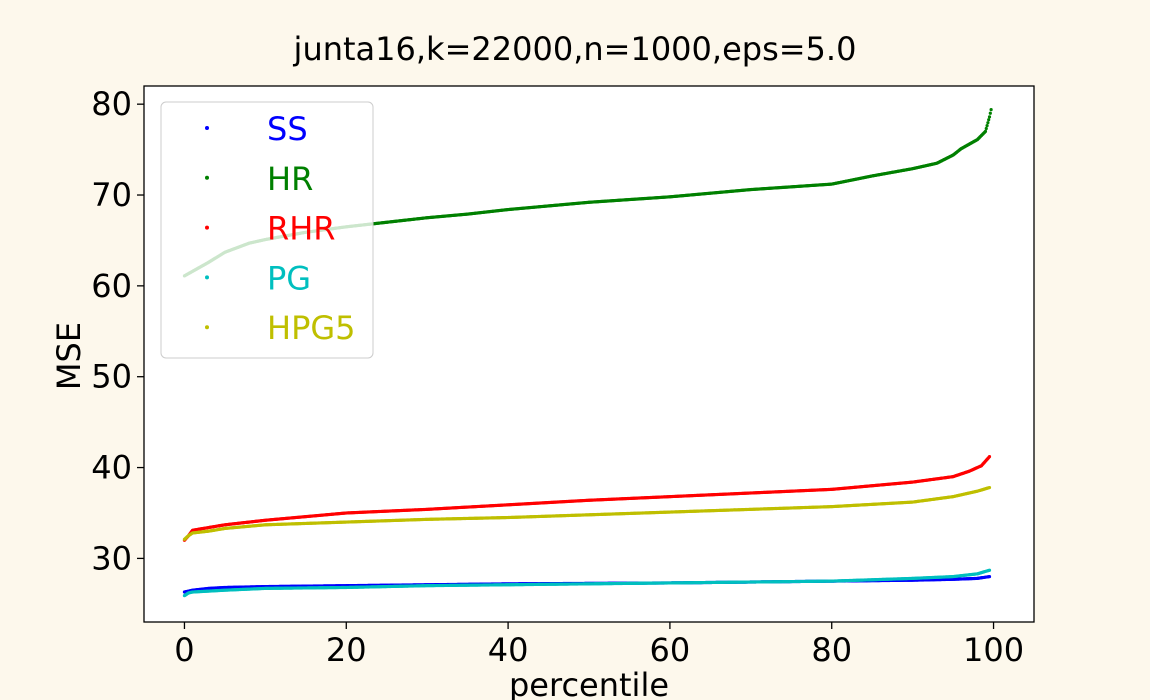 The width and height of the screenshot is (1150, 700). I want to click on chart-title: junta16,k=22000,n=1000,eps=5.0, so click(575, 49).